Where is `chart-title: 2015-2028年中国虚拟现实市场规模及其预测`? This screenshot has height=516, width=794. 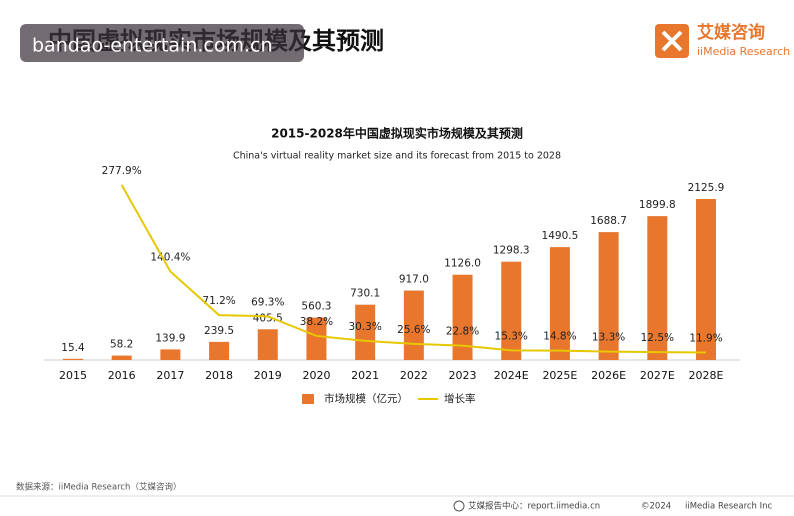
chart-title: 2015-2028年中国虚拟现实市场规模及其预测 is located at coordinates (397, 133).